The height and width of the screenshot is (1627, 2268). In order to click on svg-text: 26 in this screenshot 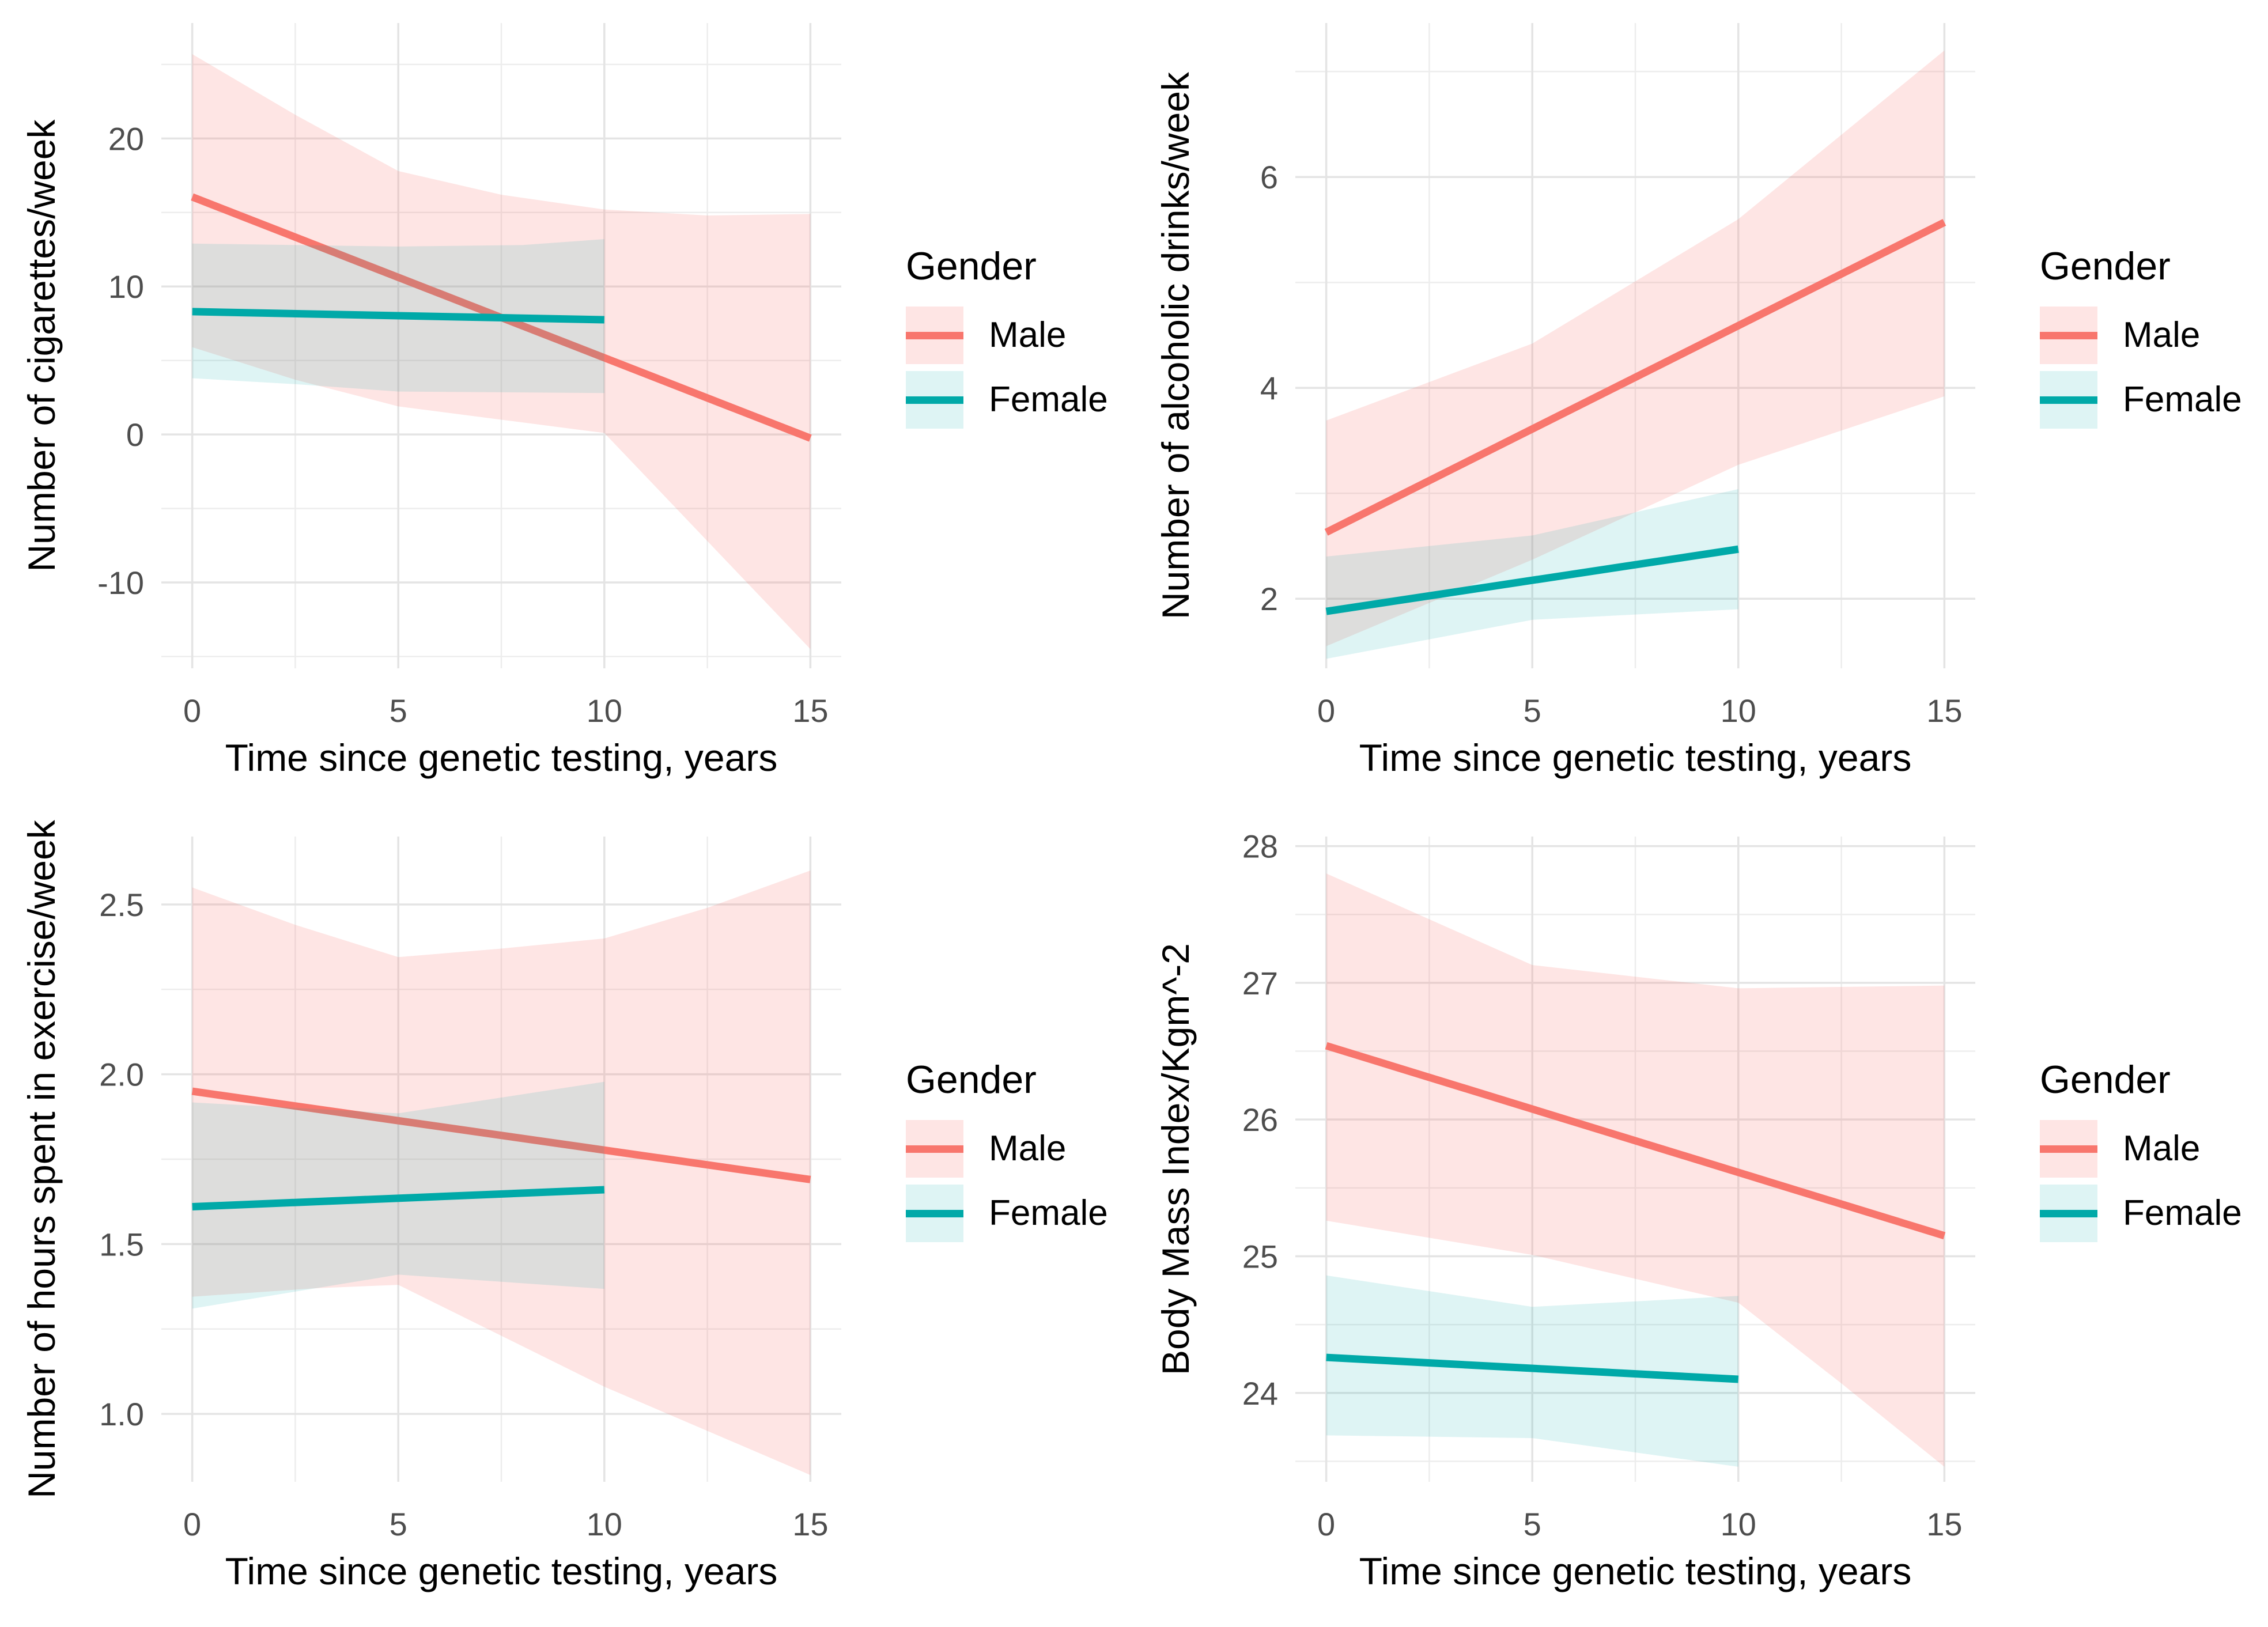, I will do `click(1260, 1120)`.